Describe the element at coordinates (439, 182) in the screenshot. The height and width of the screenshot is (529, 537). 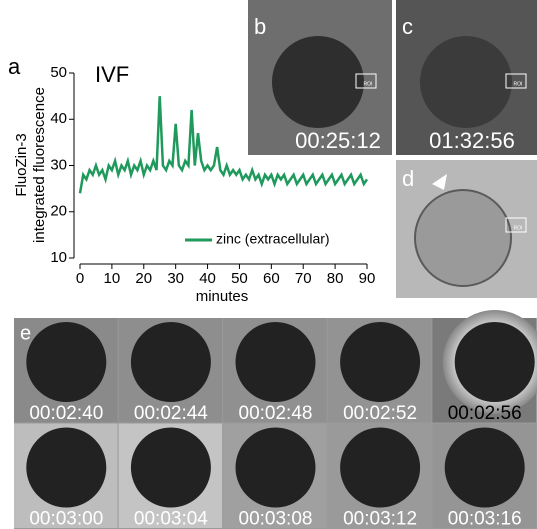
I see `arrowhead` at that location.